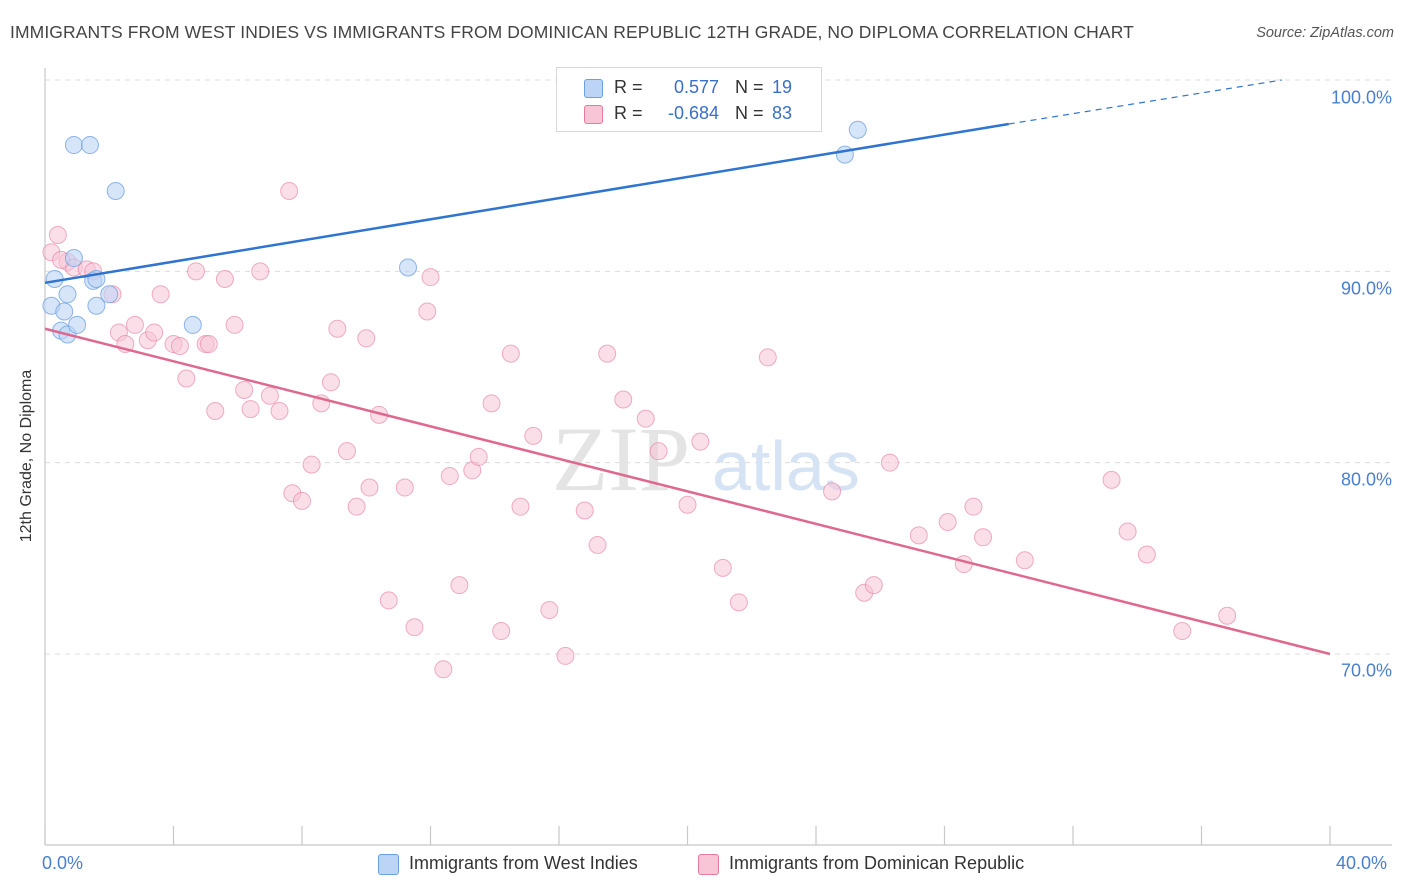 The width and height of the screenshot is (1406, 892). Describe the element at coordinates (621, 459) in the screenshot. I see `watermark-zip: ZIP` at that location.